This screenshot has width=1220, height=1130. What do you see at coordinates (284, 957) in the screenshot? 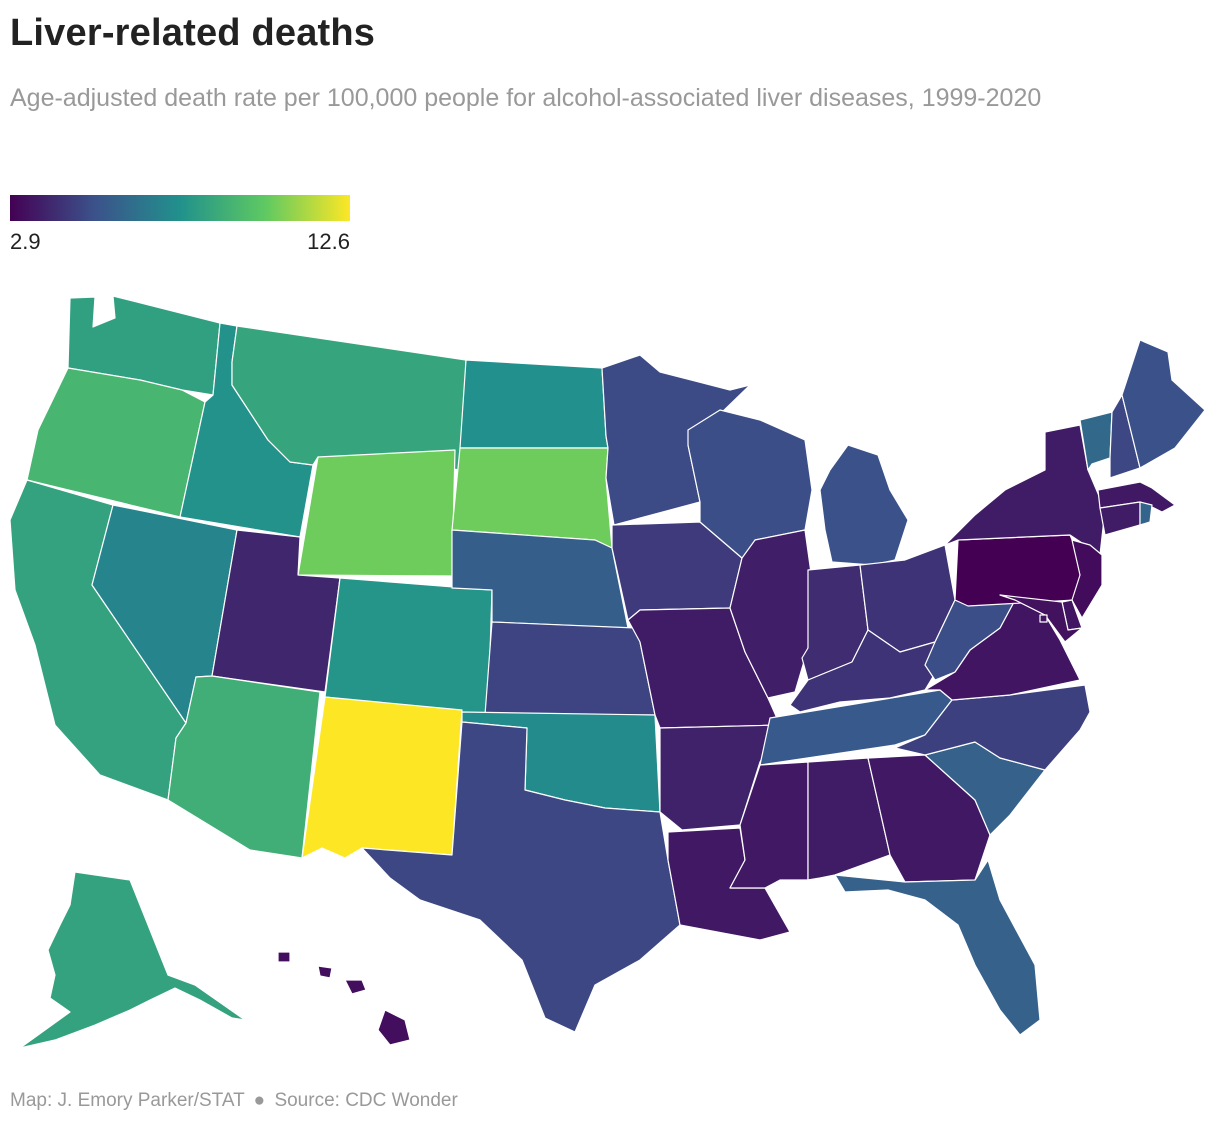
I see `state-hi-kauai` at bounding box center [284, 957].